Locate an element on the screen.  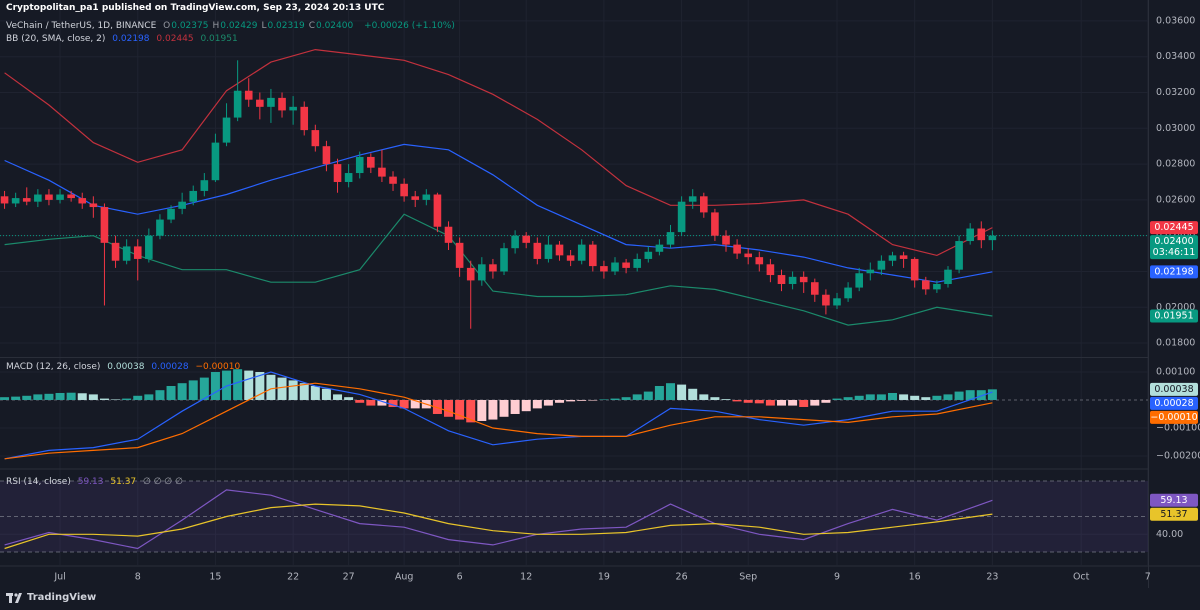
x-tick-label: 27 is located at coordinates (349, 577).